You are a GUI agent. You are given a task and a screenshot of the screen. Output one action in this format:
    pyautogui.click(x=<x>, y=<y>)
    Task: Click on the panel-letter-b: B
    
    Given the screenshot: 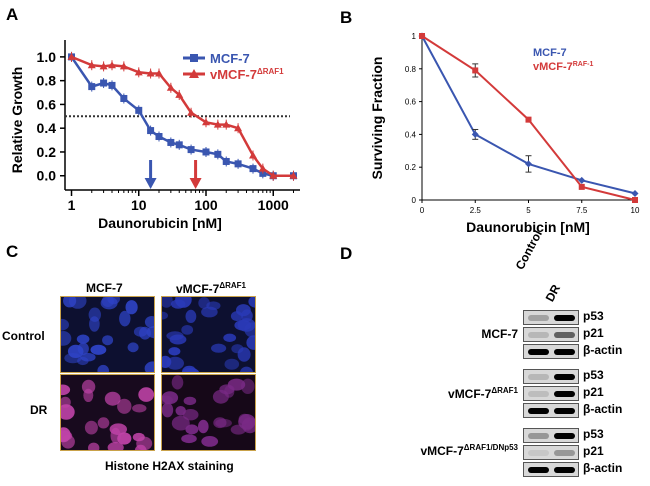 What is the action you would take?
    pyautogui.click(x=346, y=17)
    